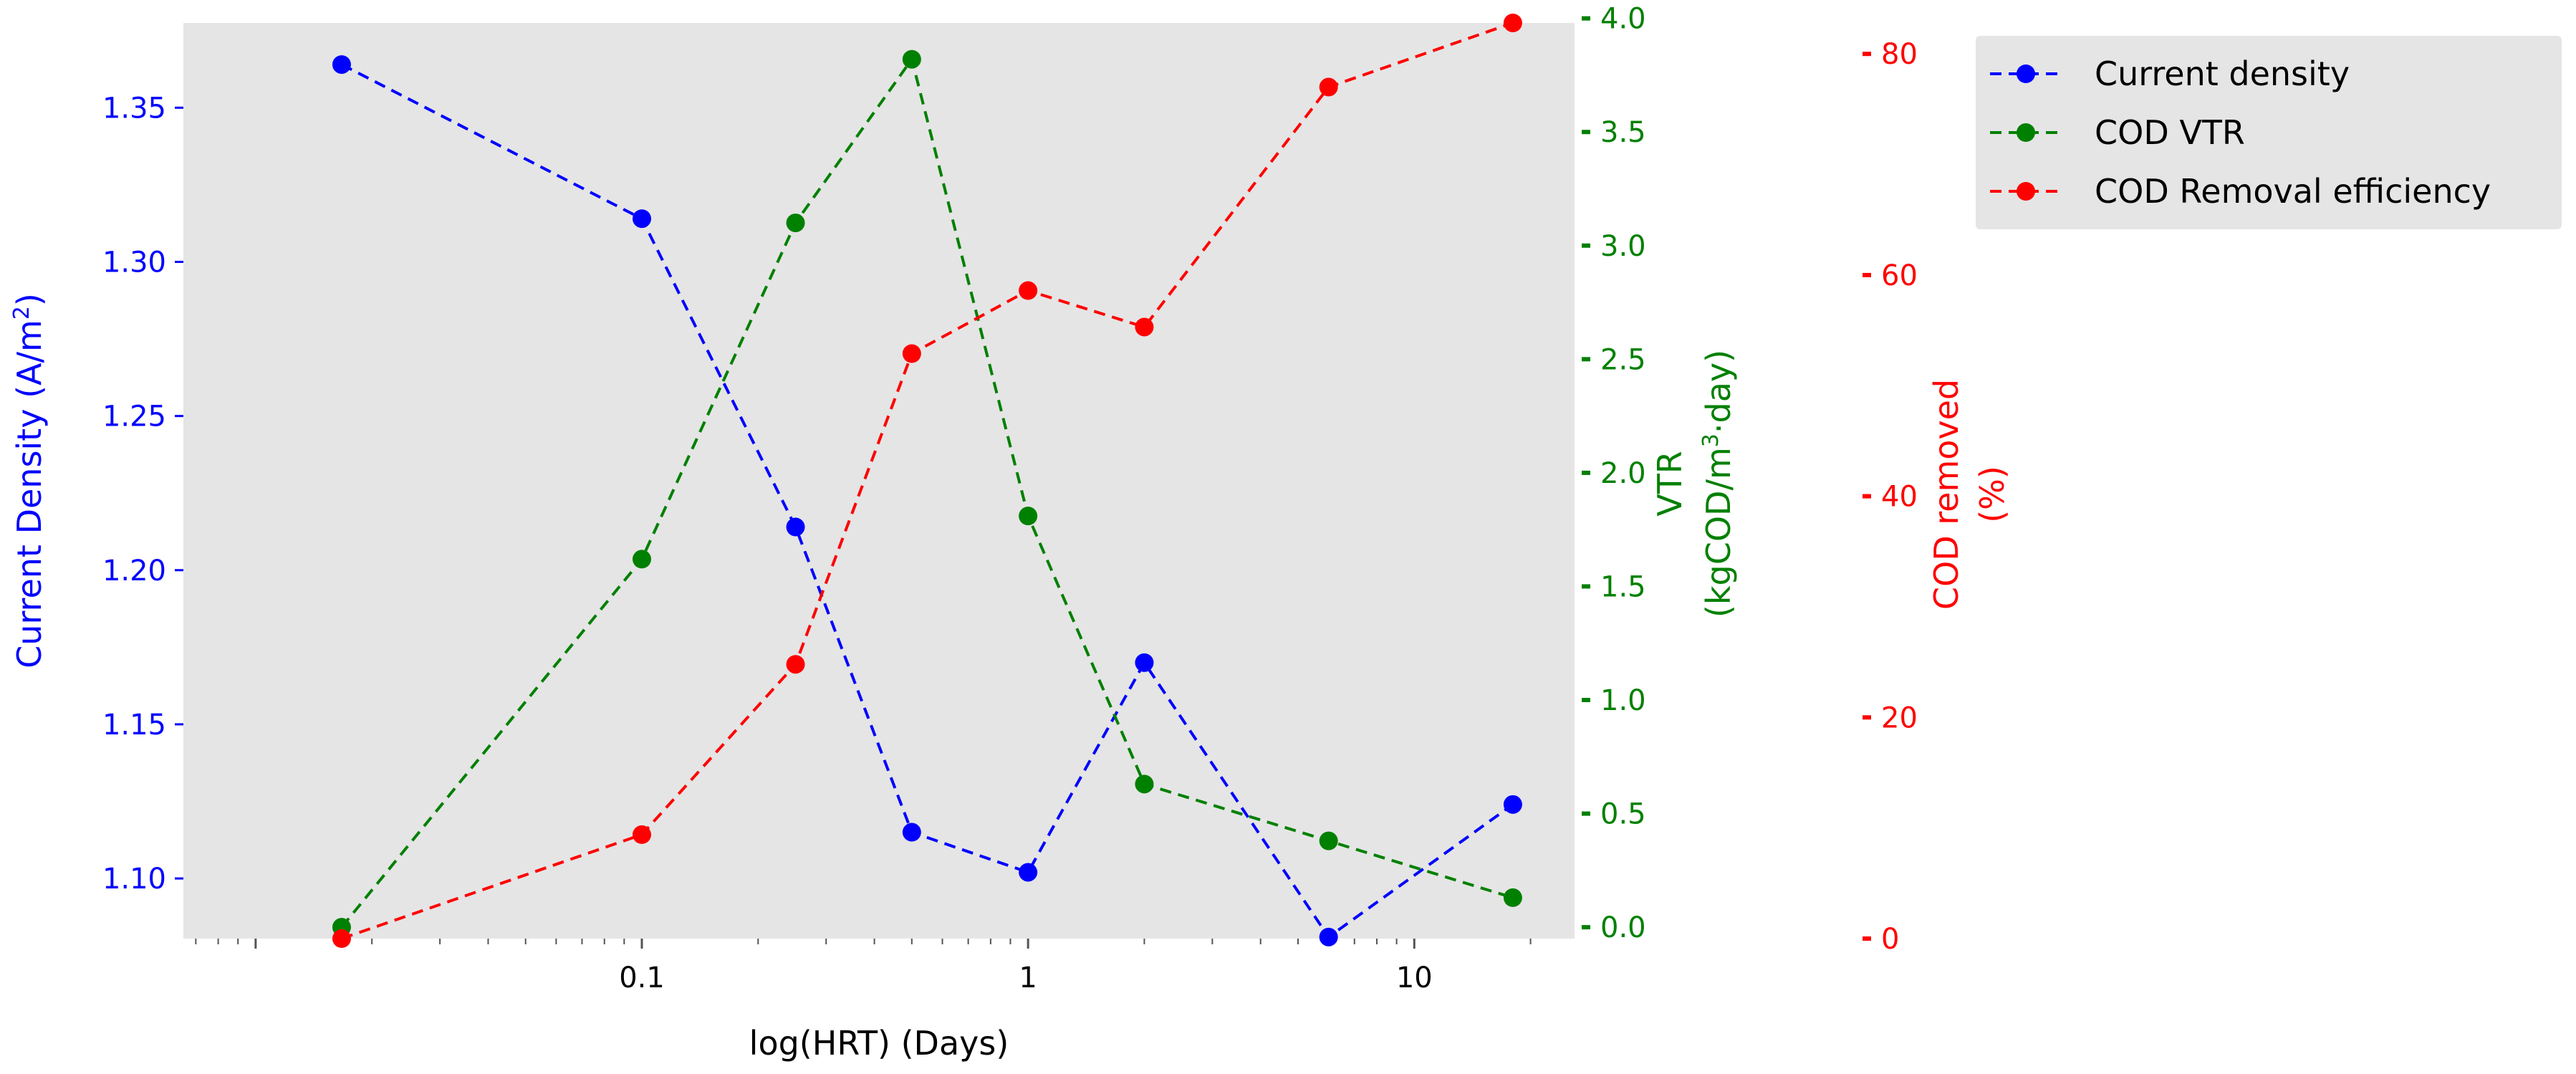 This screenshot has height=1074, width=2576. What do you see at coordinates (134, 417) in the screenshot?
I see `left-tick-label: 1.25` at bounding box center [134, 417].